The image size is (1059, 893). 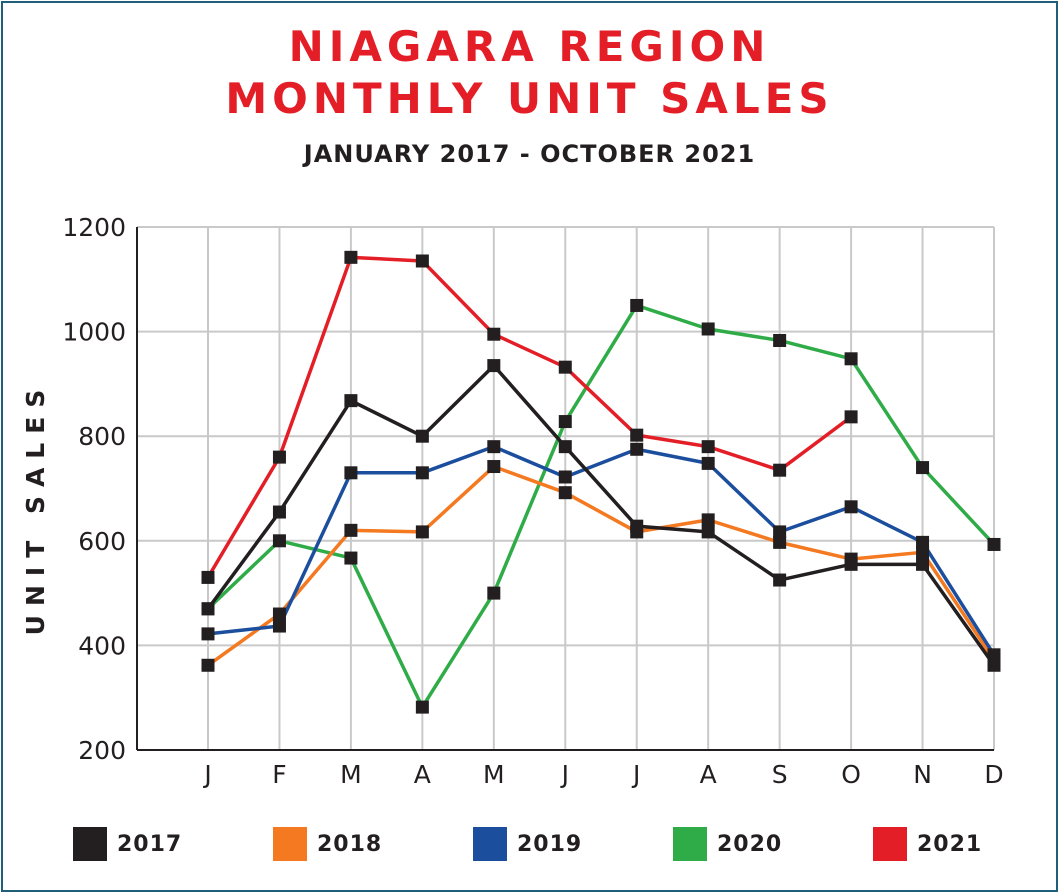 What do you see at coordinates (279, 774) in the screenshot?
I see `x-tick-label: F` at bounding box center [279, 774].